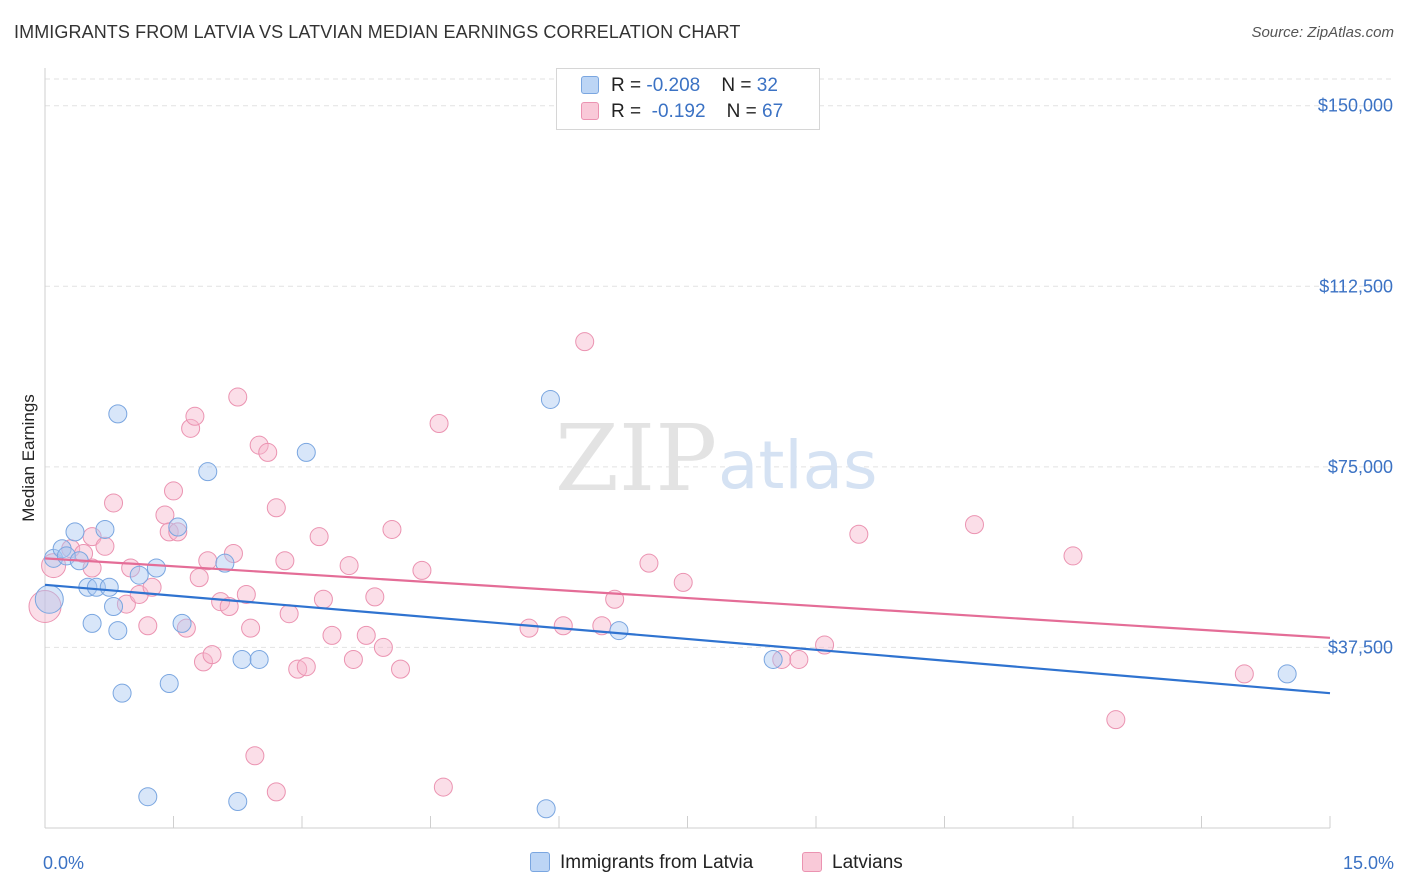 The height and width of the screenshot is (892, 1406). I want to click on x-tick-label: 15.0%, so click(1368, 863).